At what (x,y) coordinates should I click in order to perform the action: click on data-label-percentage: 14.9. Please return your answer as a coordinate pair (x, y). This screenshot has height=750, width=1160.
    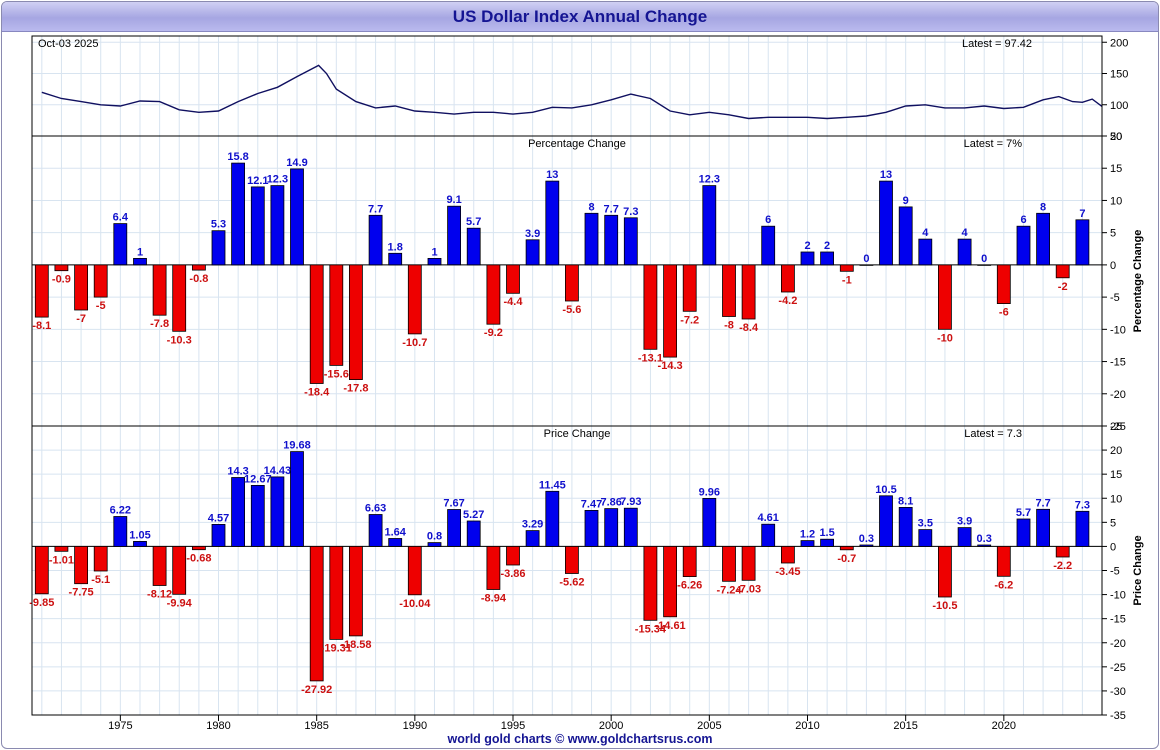
    Looking at the image, I should click on (296, 163).